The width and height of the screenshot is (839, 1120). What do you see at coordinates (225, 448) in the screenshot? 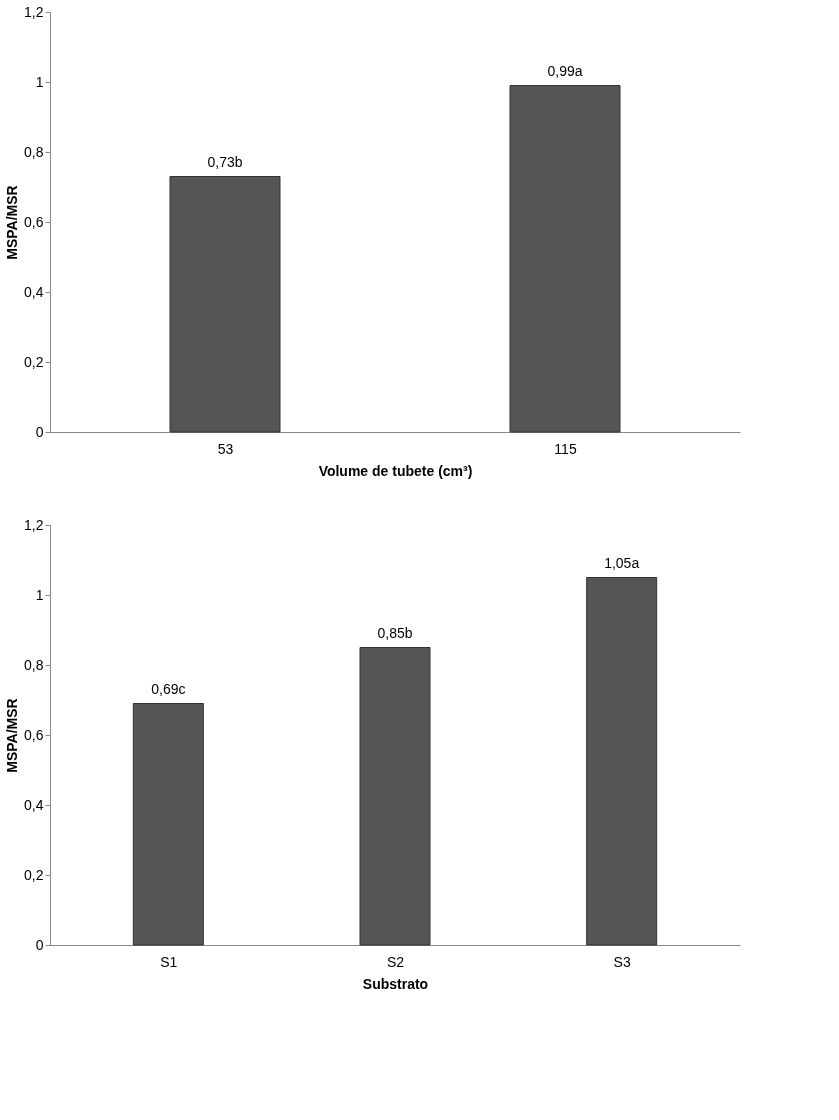
I see `x-tick-label: 53` at bounding box center [225, 448].